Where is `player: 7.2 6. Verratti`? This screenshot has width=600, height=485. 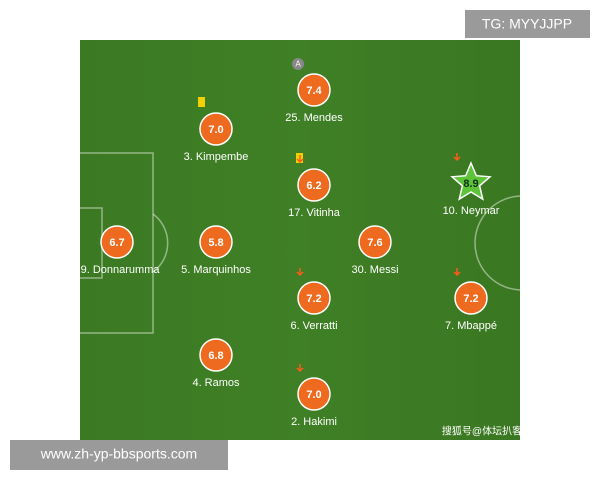
player: 7.2 6. Verratti is located at coordinates (314, 300).